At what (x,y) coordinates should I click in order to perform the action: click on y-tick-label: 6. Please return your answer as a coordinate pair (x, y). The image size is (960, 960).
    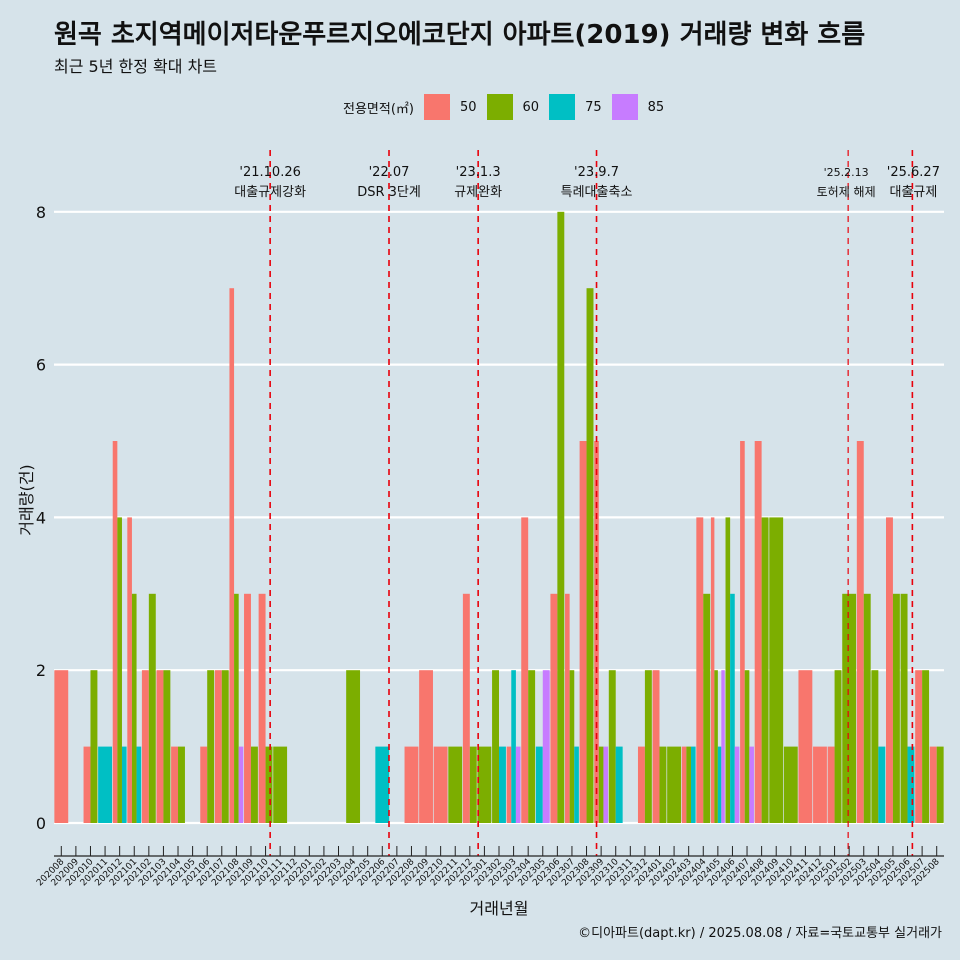
    Looking at the image, I should click on (41, 365).